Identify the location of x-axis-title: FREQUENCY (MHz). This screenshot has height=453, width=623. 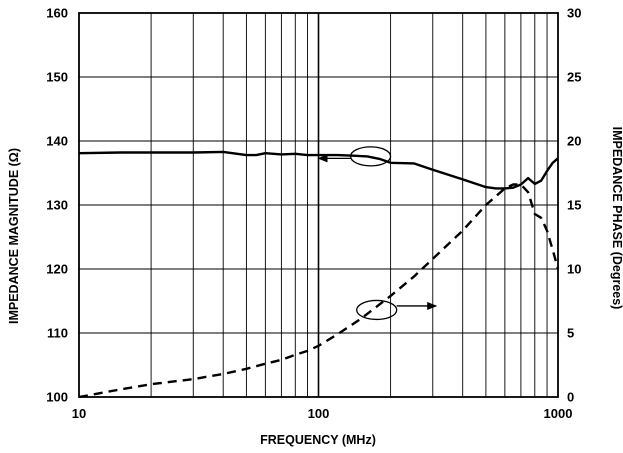
(318, 440).